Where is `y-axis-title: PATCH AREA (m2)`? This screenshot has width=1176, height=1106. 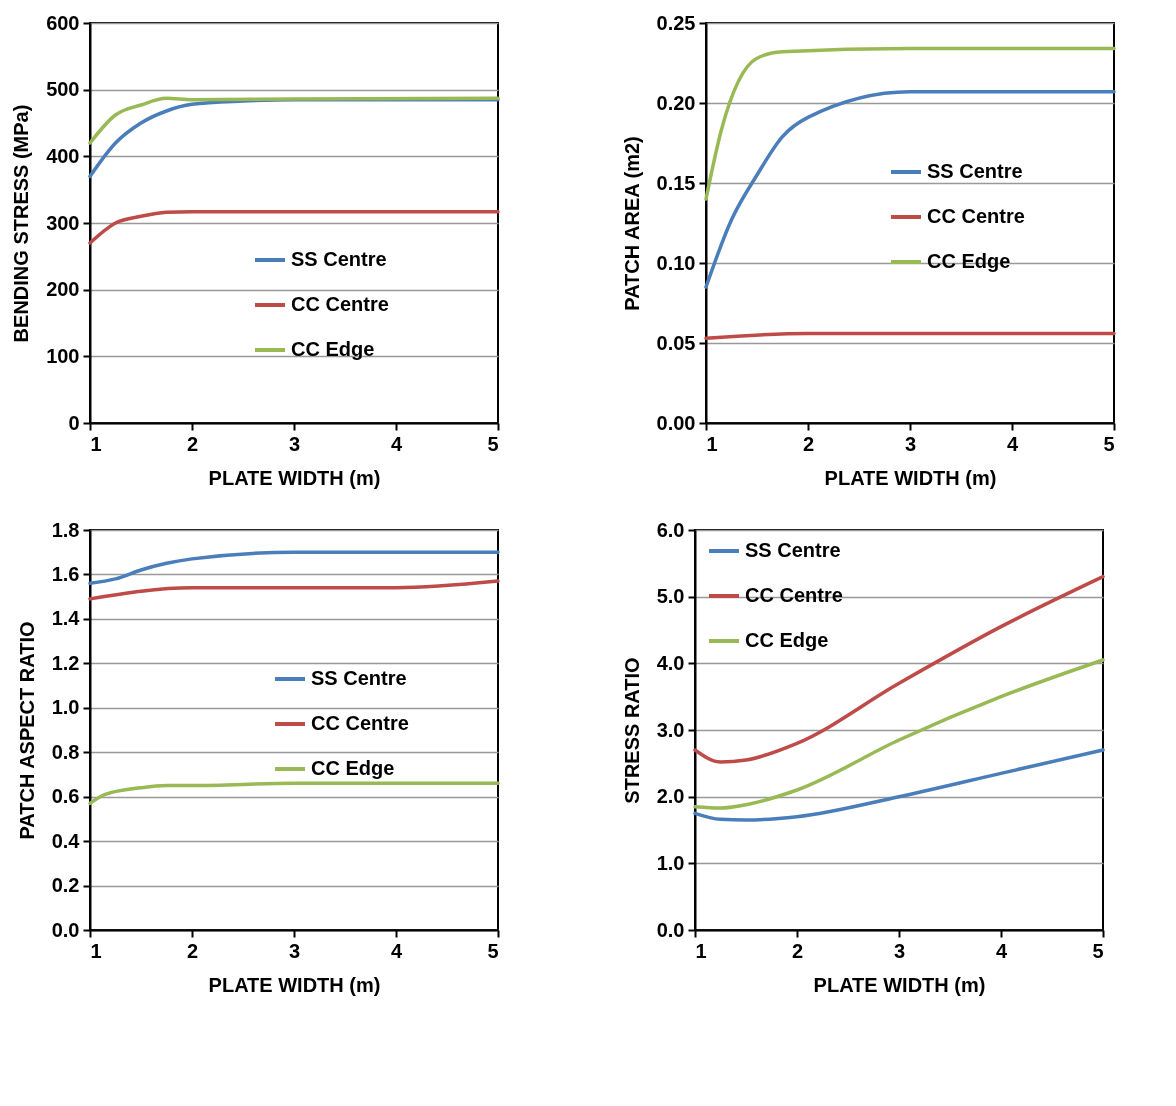 y-axis-title: PATCH AREA (m2) is located at coordinates (631, 223).